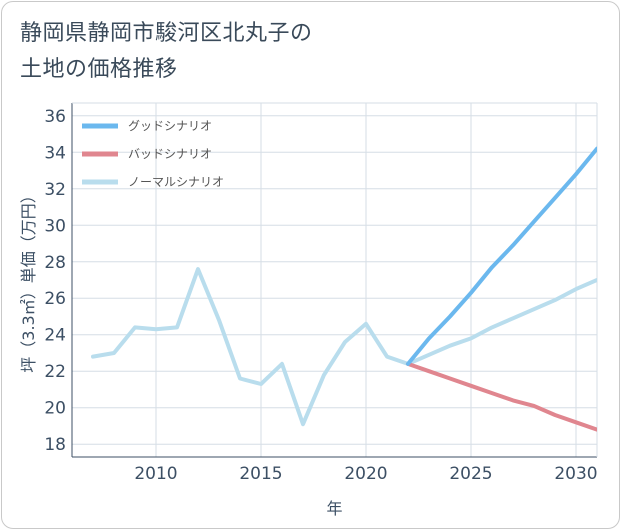  I want to click on y-tick-labels: 18 20 22 24 26 28 30 32 34 36, so click(55, 281).